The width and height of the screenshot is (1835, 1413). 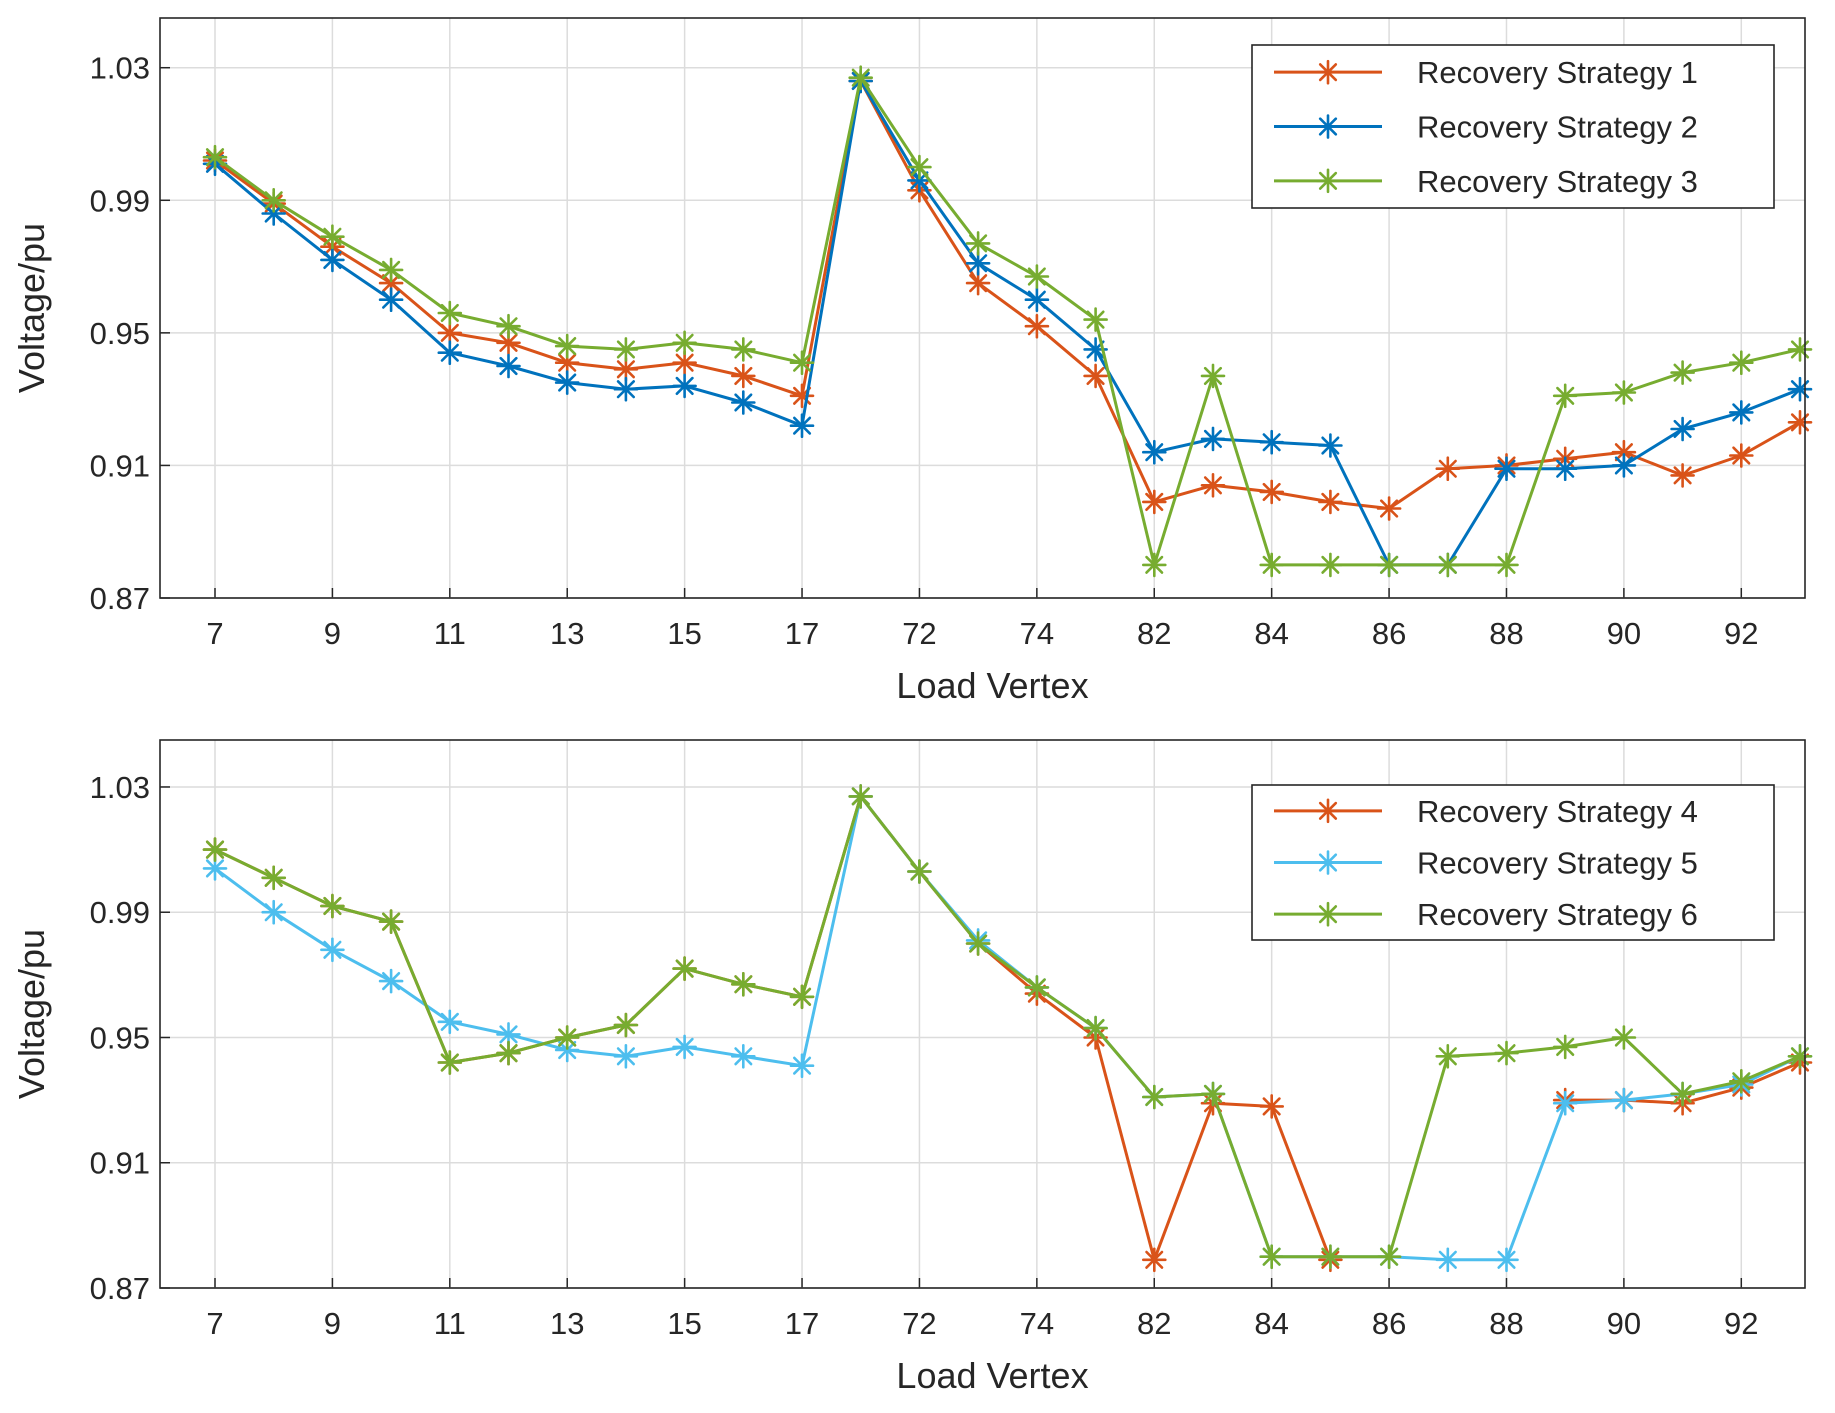 I want to click on x-tick-label: 88, so click(x=1506, y=1323).